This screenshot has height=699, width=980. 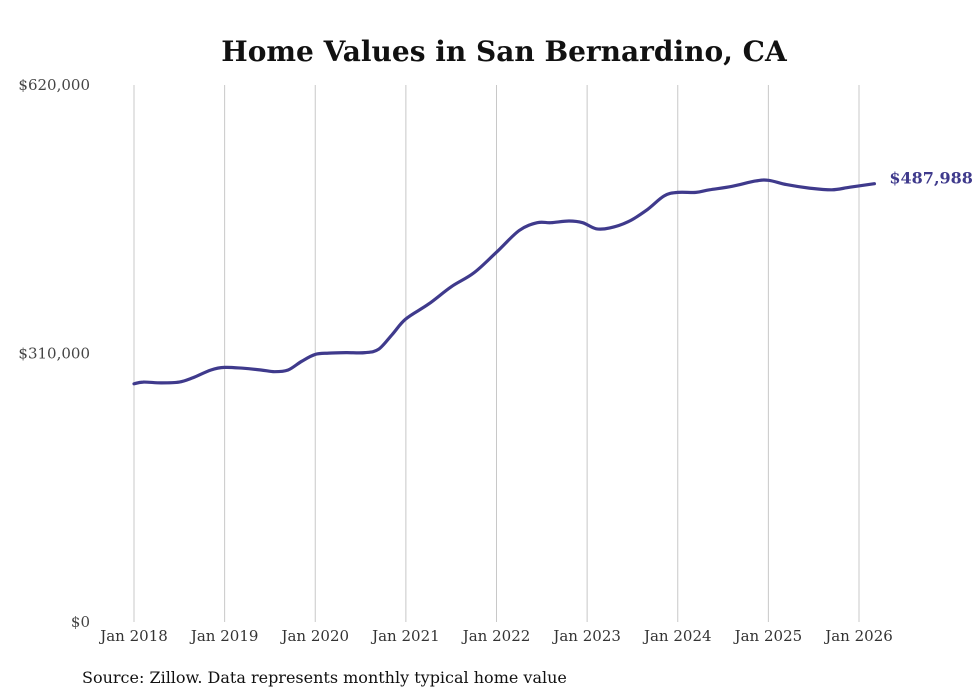 I want to click on y-axis-ticks: $0 $310,000 $620,000, so click(x=54, y=353).